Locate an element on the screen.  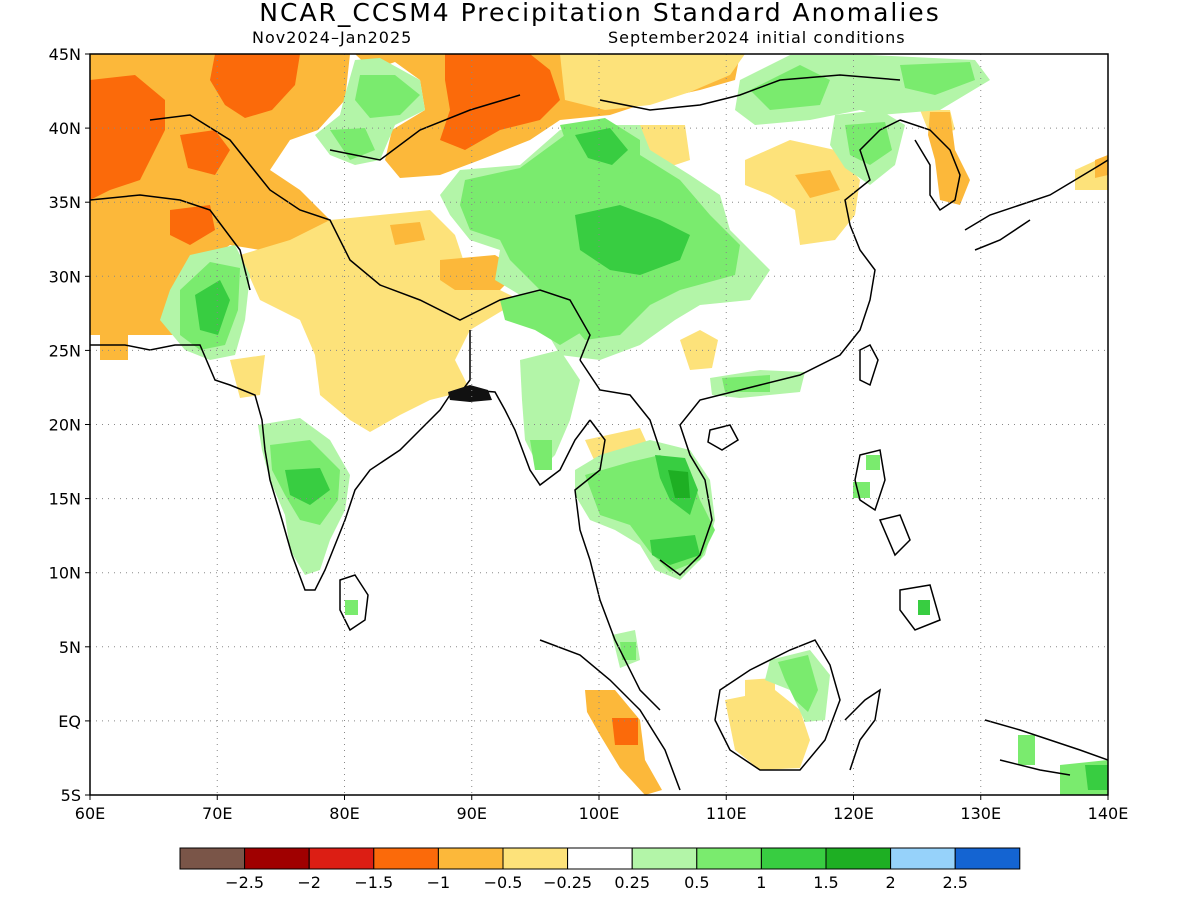
lat-tick-label: 45N is located at coordinates (65, 54).